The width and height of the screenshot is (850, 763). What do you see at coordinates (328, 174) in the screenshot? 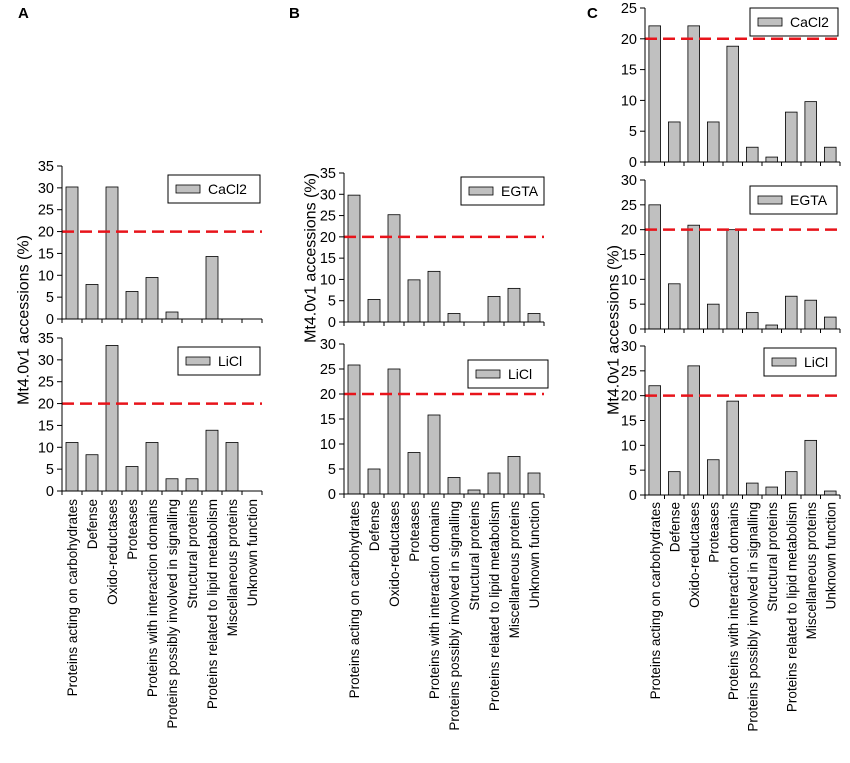
I see `y-tick-label: 35` at bounding box center [328, 174].